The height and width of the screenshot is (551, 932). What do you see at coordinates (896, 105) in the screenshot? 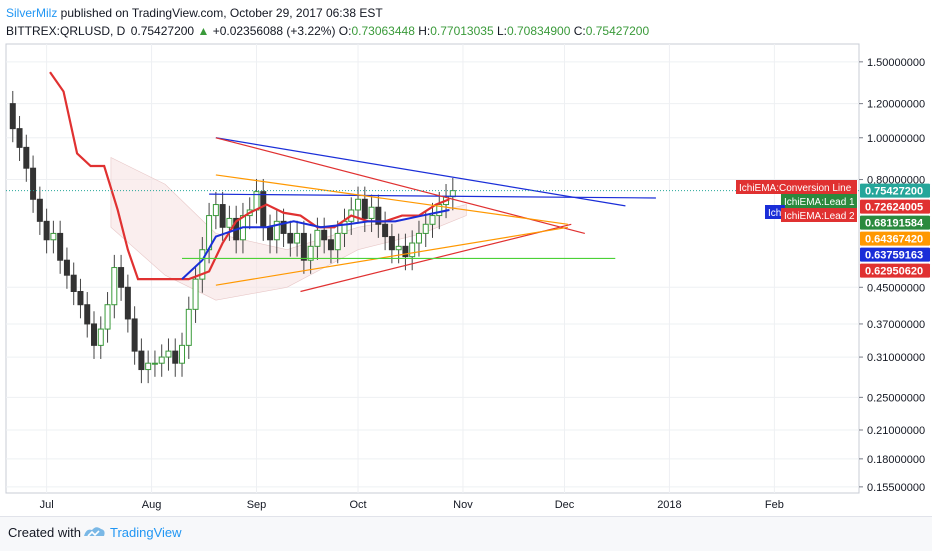
I see `y-tick-label: 1.20000000` at bounding box center [896, 105].